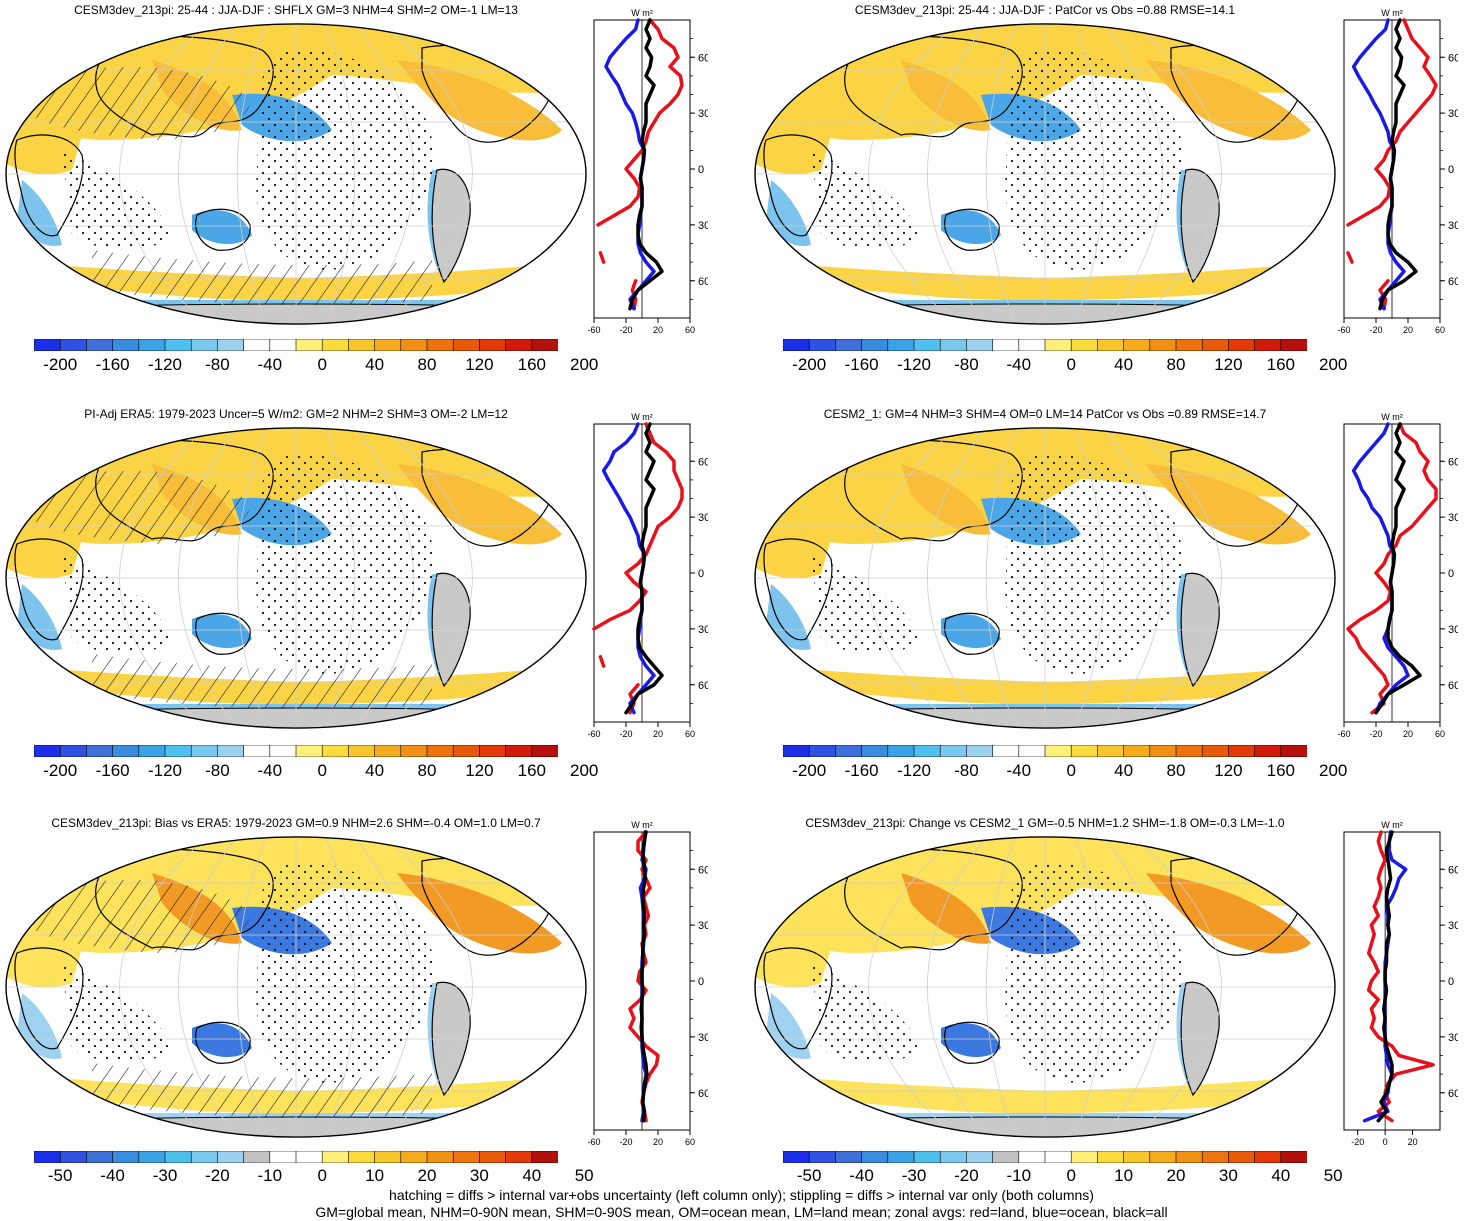 The height and width of the screenshot is (1221, 1483). I want to click on cb-label: 20, so click(427, 1175).